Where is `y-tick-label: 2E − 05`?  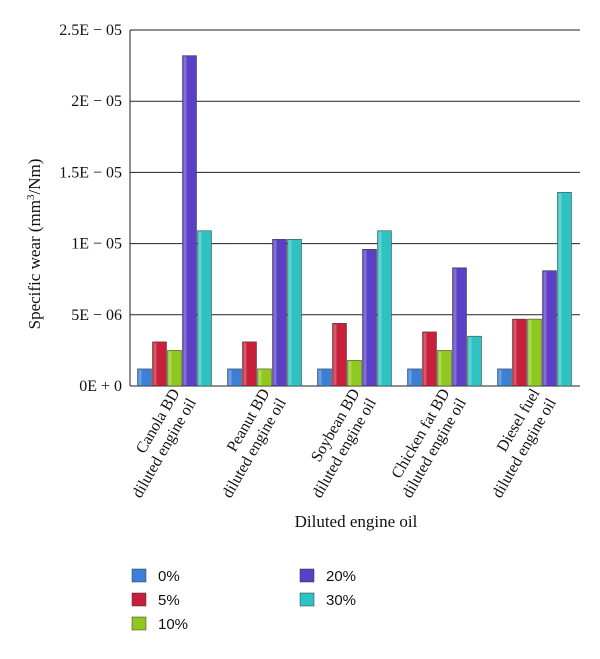 y-tick-label: 2E − 05 is located at coordinates (96, 101).